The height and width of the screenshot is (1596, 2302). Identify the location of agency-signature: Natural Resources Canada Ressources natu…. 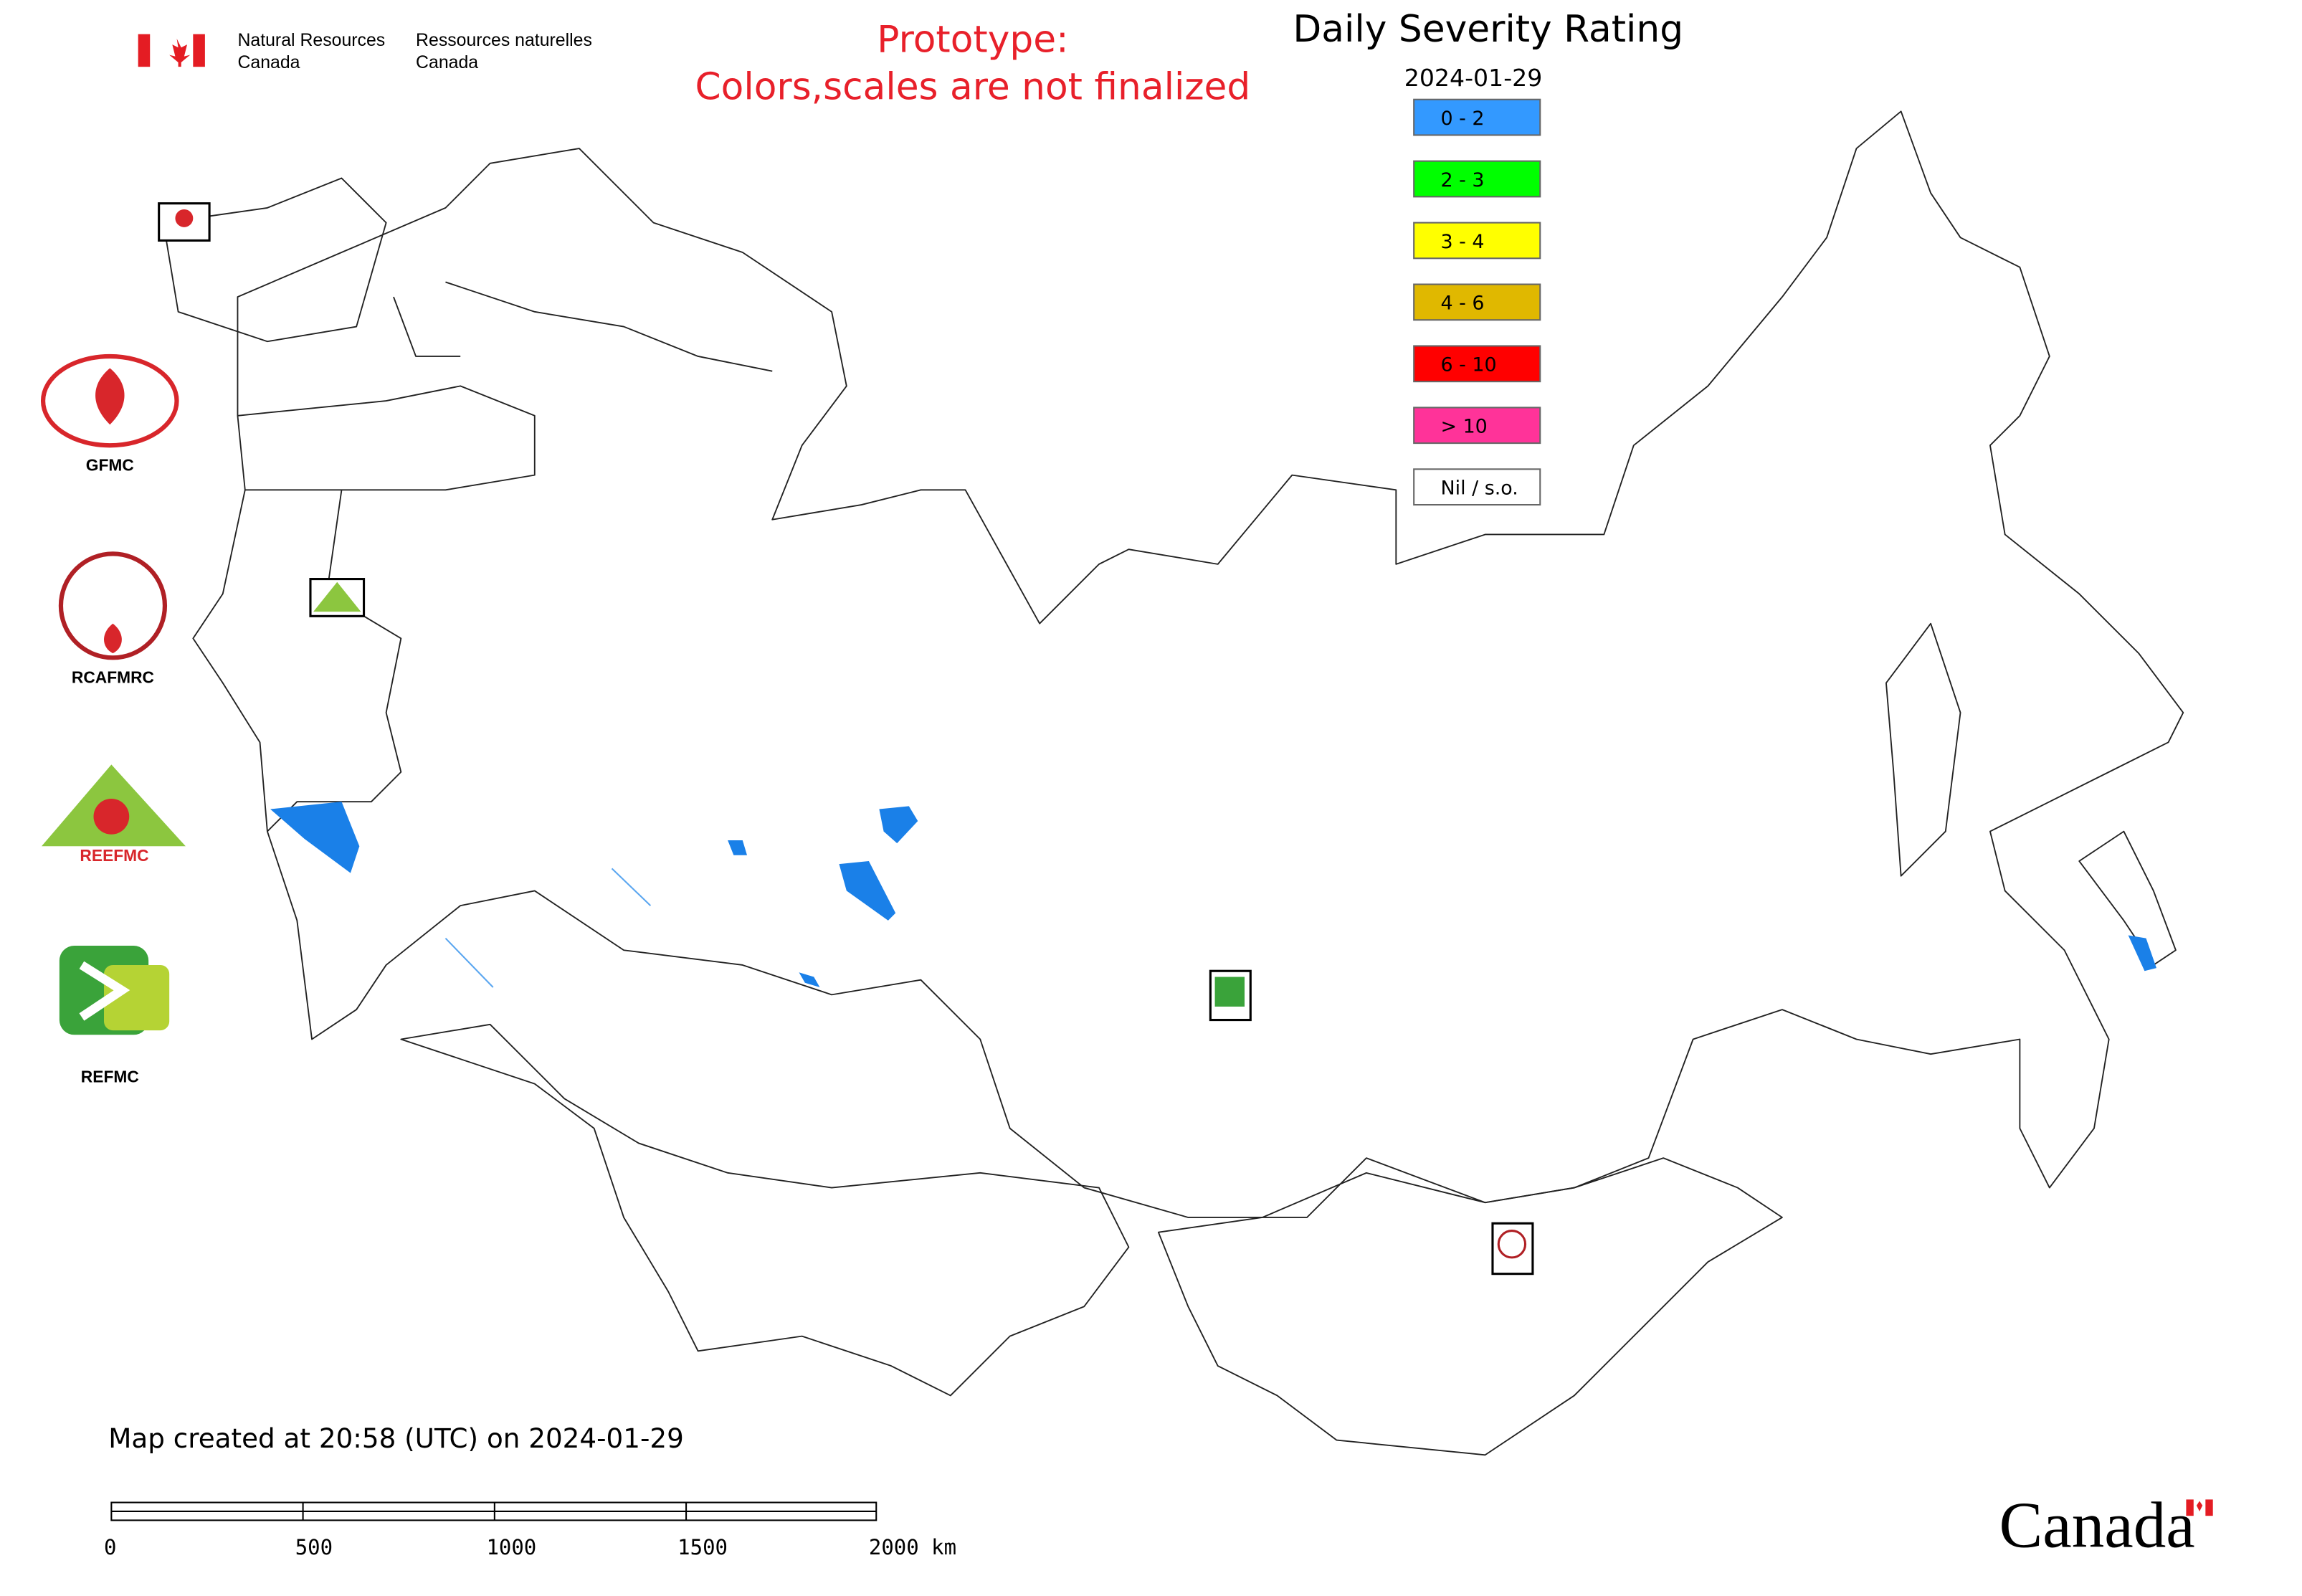
(365, 51).